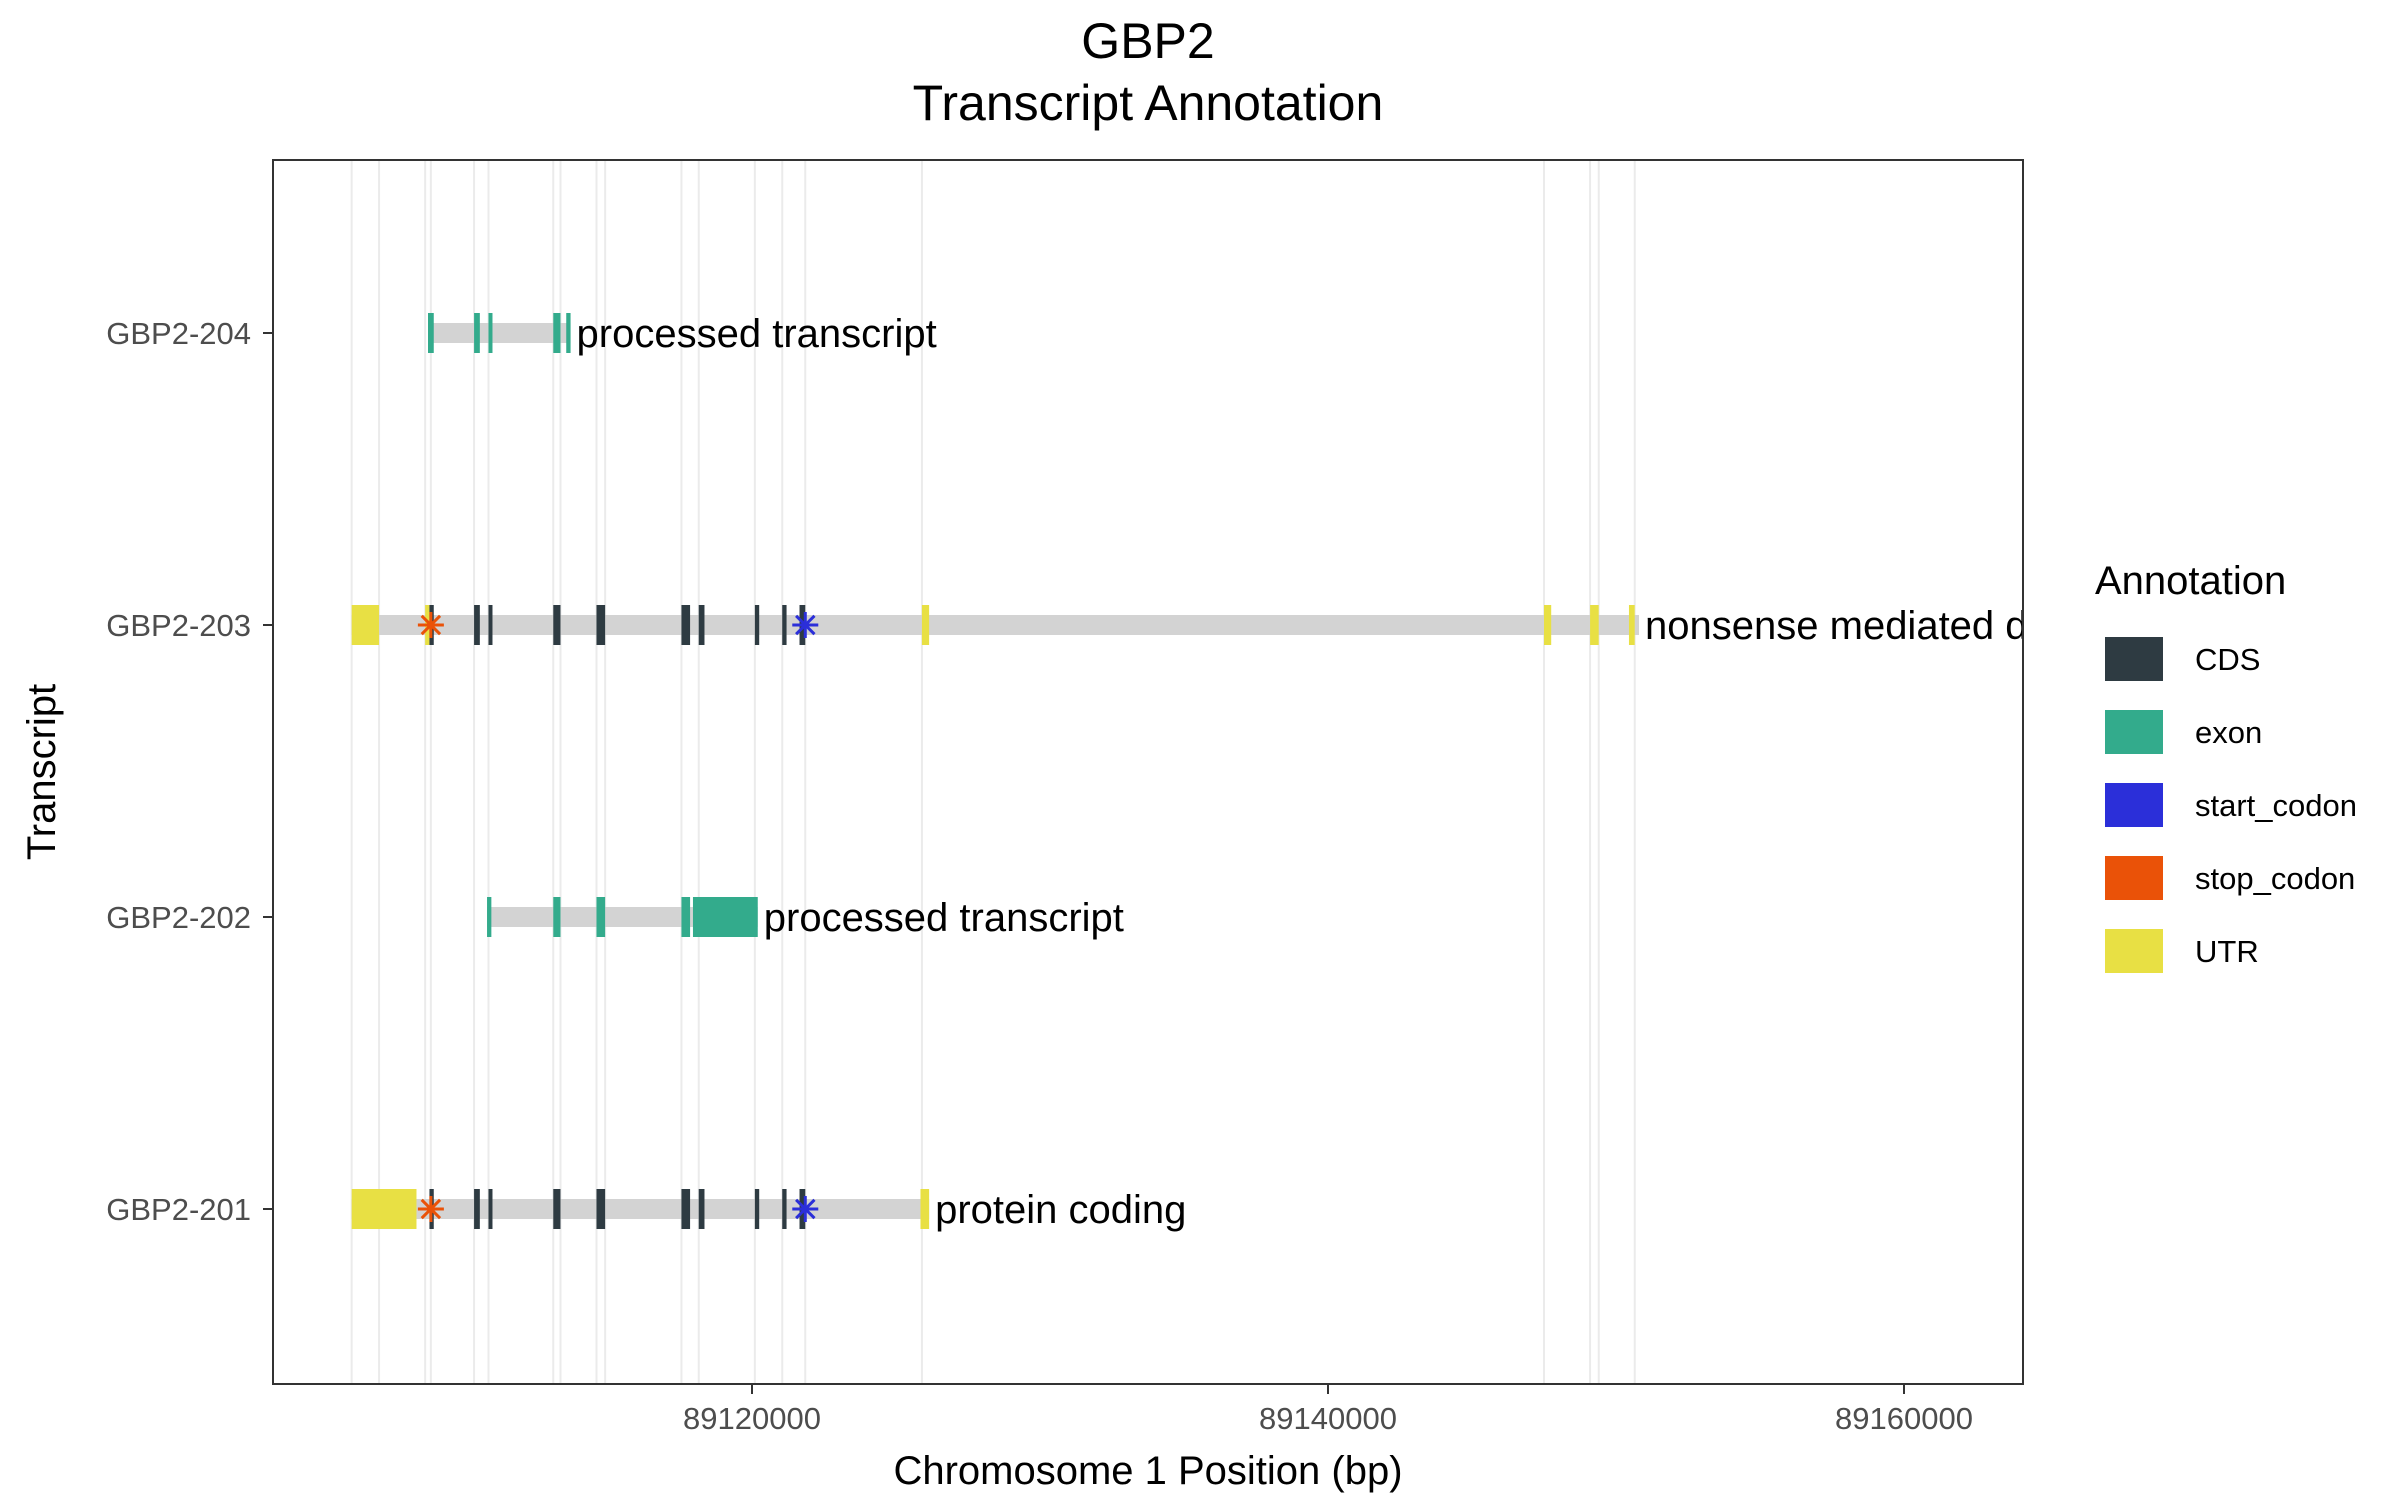 The image size is (2400, 1500). Describe the element at coordinates (1060, 1210) in the screenshot. I see `transcript-biotype-label: protein coding` at that location.